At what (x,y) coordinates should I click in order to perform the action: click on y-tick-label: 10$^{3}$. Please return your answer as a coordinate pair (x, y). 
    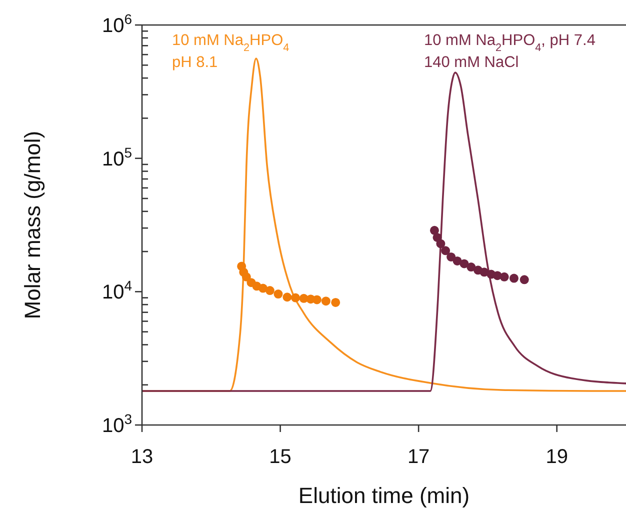
    Looking at the image, I should click on (117, 424).